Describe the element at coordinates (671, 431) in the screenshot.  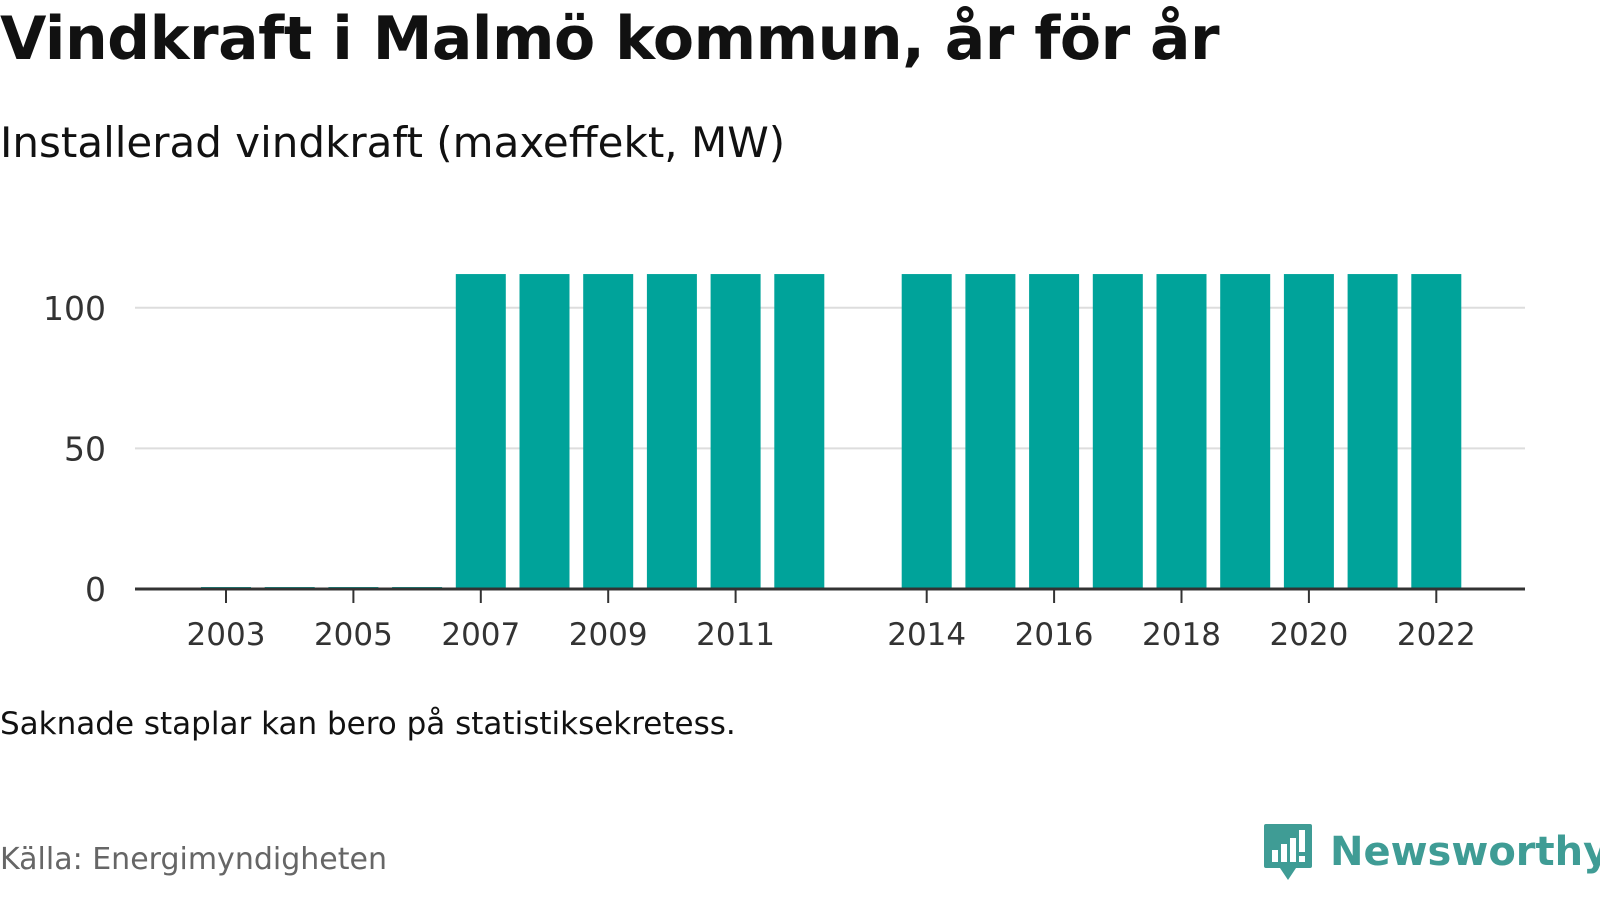
I see `bar-2010` at that location.